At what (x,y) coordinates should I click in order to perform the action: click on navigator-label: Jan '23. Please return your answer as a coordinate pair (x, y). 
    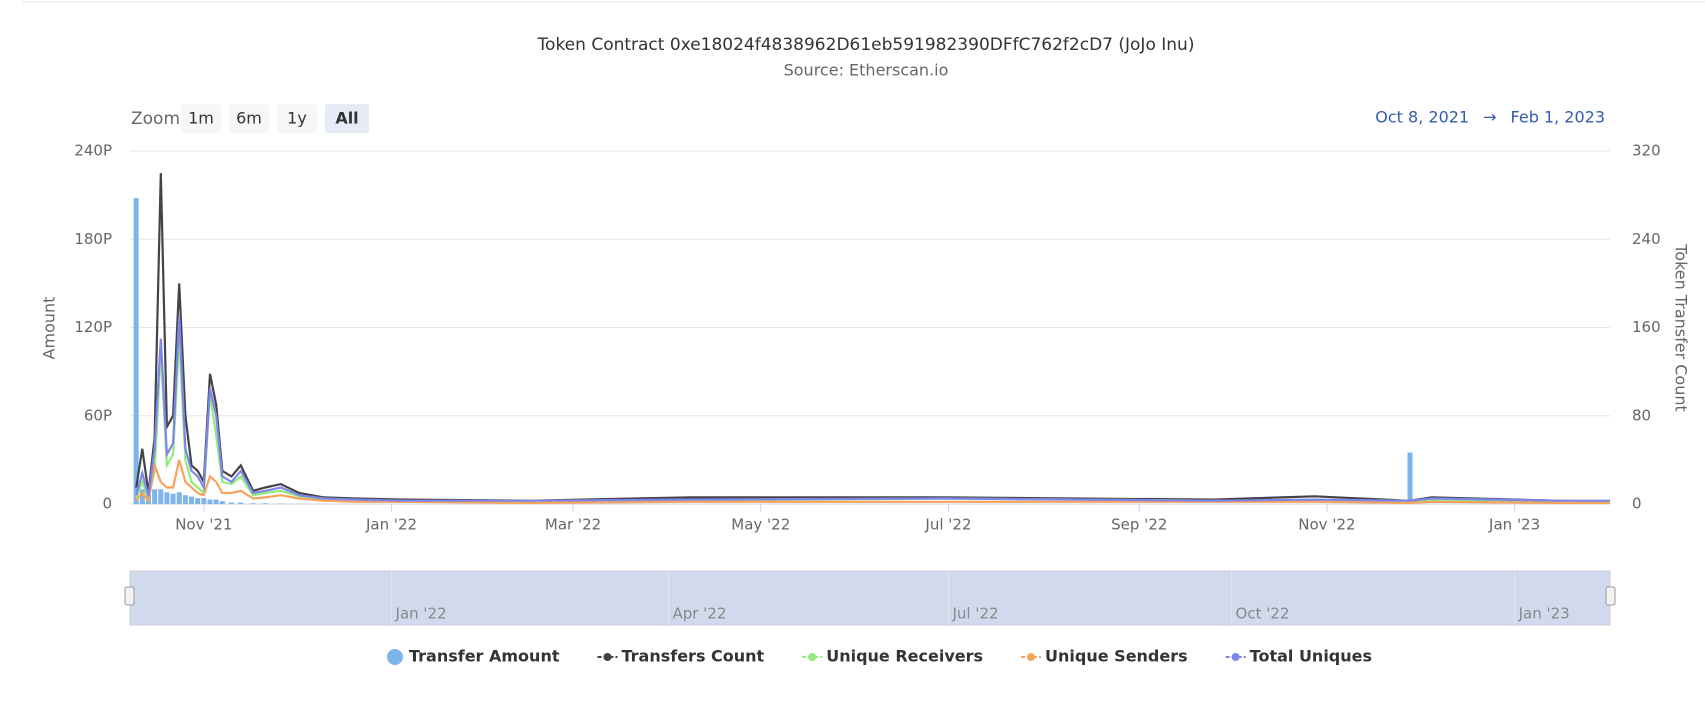
    Looking at the image, I should click on (1544, 614).